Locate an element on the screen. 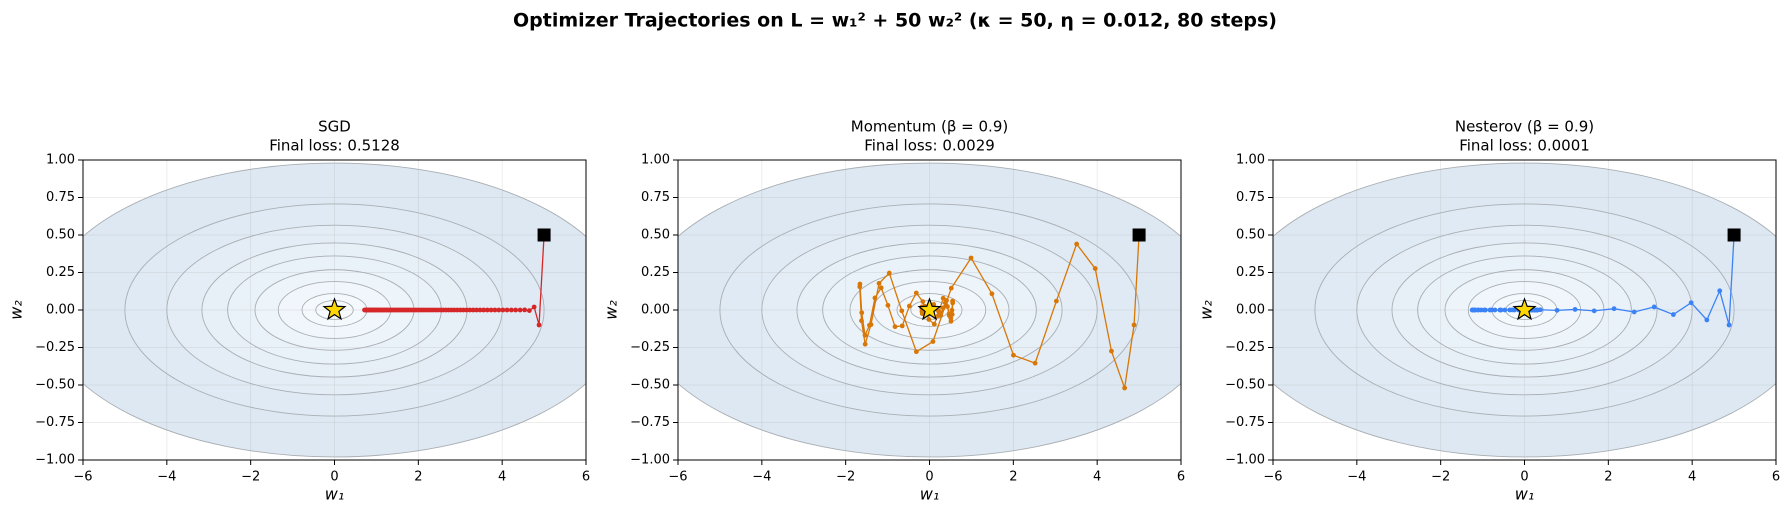 This screenshot has width=1790, height=515. optimum-star is located at coordinates (929, 309).